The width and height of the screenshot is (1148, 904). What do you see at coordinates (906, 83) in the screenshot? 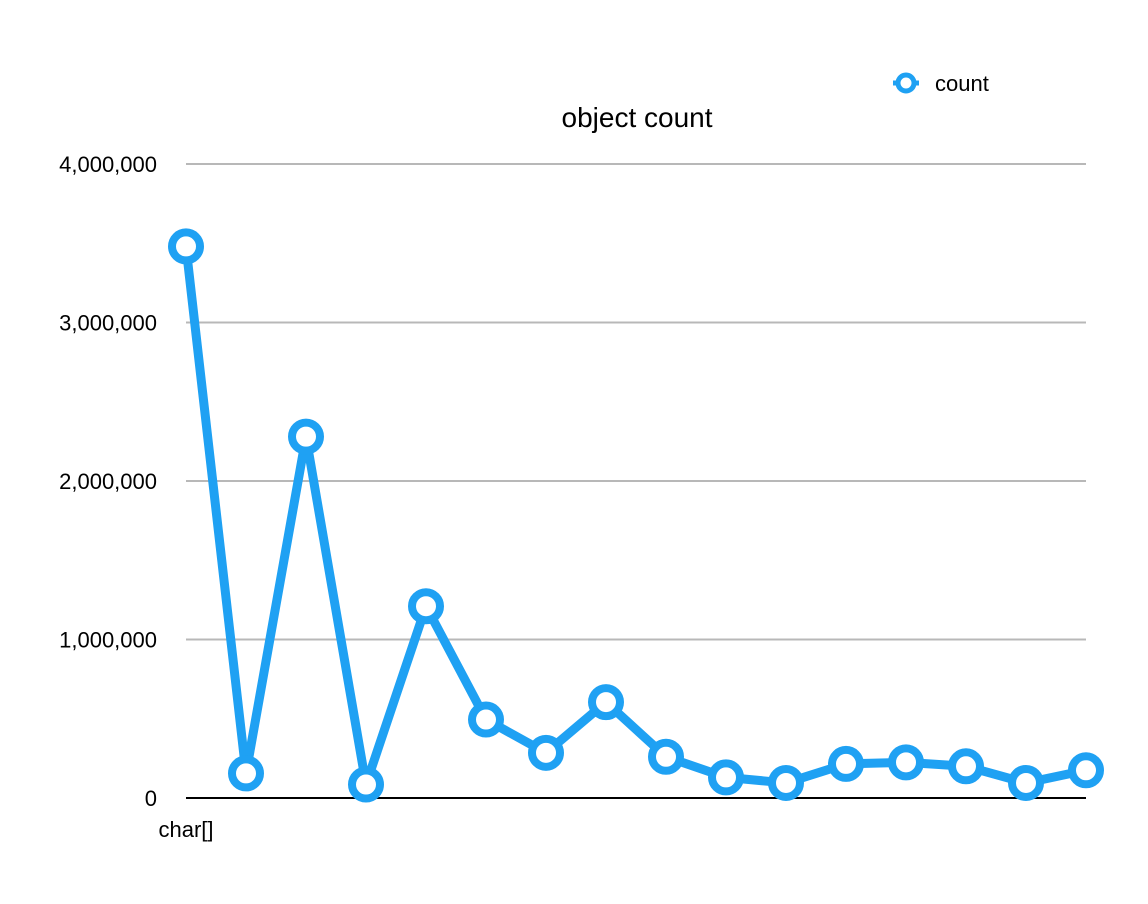
I see `legend-marker` at bounding box center [906, 83].